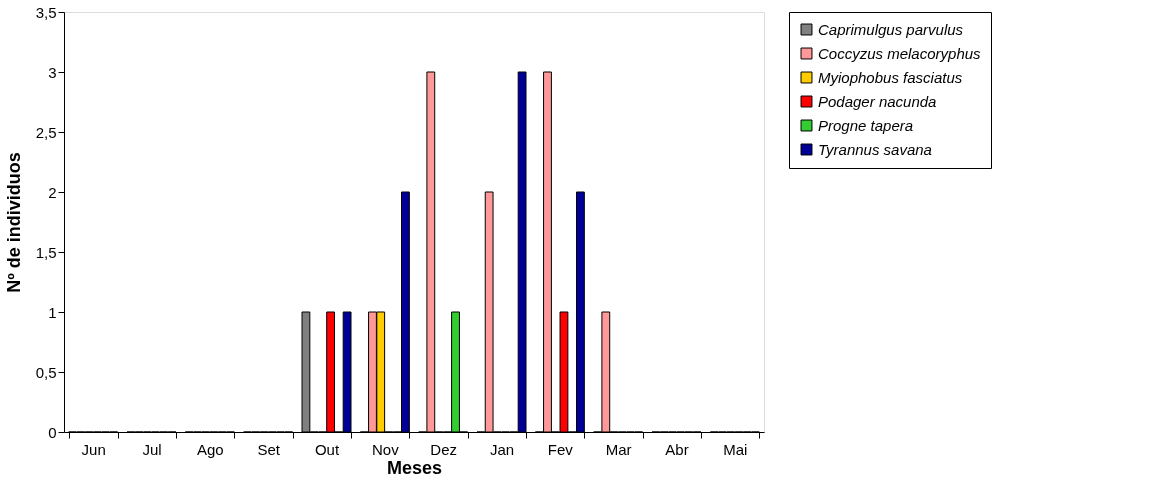 The height and width of the screenshot is (503, 1169). Describe the element at coordinates (46, 372) in the screenshot. I see `y-tick-label: 0,5` at that location.